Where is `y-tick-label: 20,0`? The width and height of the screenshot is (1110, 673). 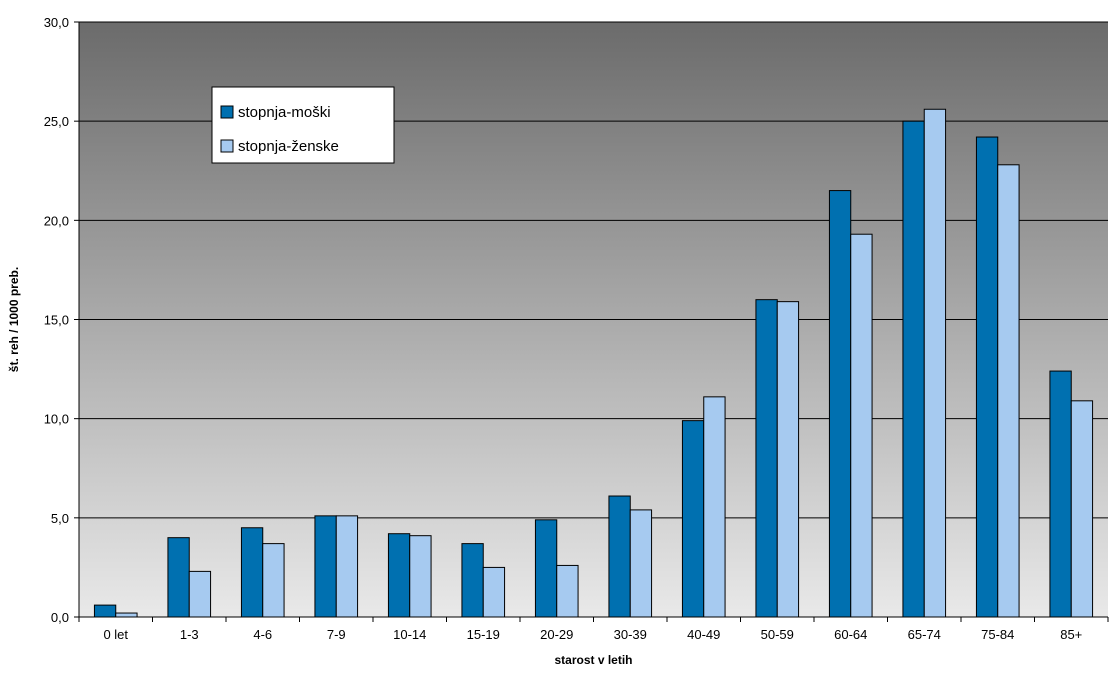
y-tick-label: 20,0 is located at coordinates (56, 220).